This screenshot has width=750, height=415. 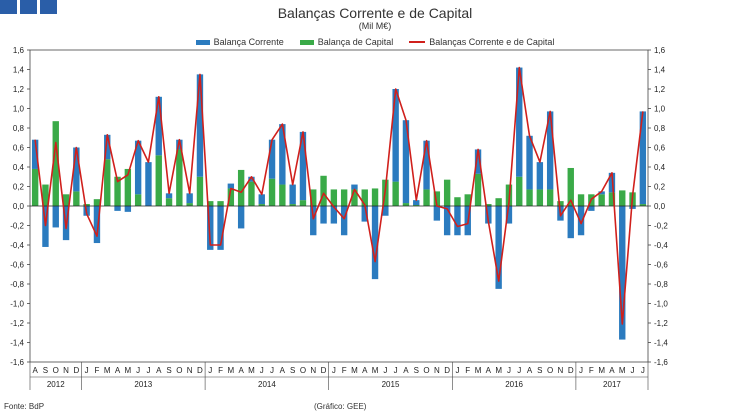 I want to click on y-tick-label-right: 0,4, so click(x=660, y=167).